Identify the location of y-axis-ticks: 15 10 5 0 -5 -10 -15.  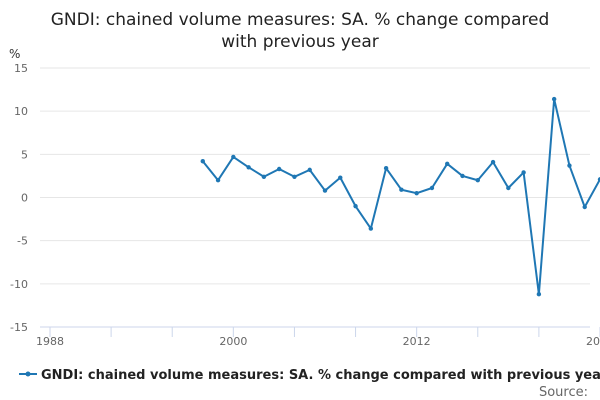
(19, 198).